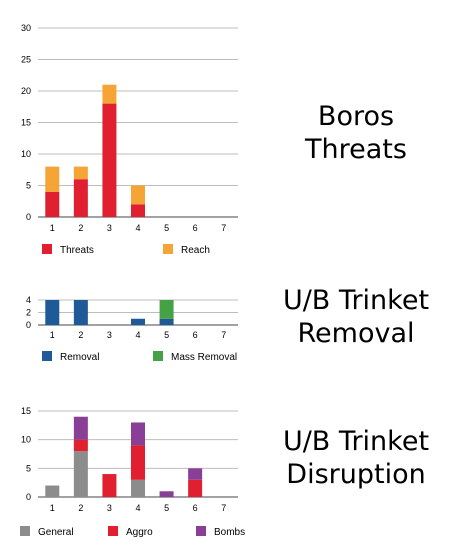 The image size is (450, 551). Describe the element at coordinates (28, 300) in the screenshot. I see `y-tick-label: 4` at that location.